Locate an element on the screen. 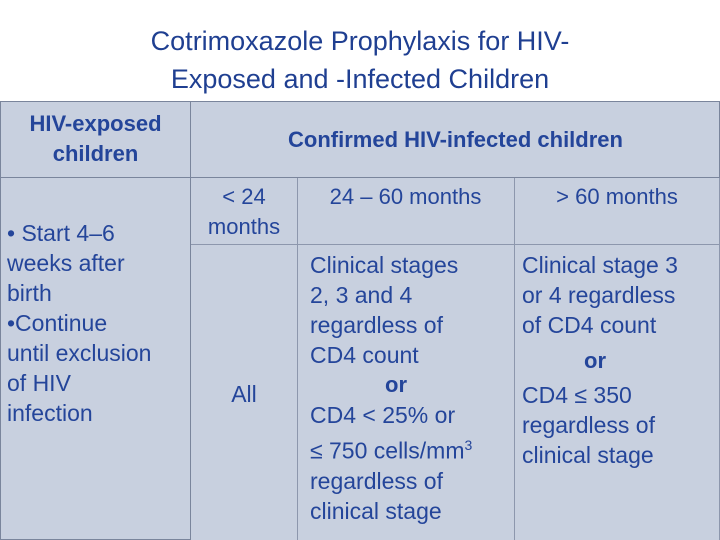 The image size is (720, 540). criteria-line: CD4 count is located at coordinates (364, 355).